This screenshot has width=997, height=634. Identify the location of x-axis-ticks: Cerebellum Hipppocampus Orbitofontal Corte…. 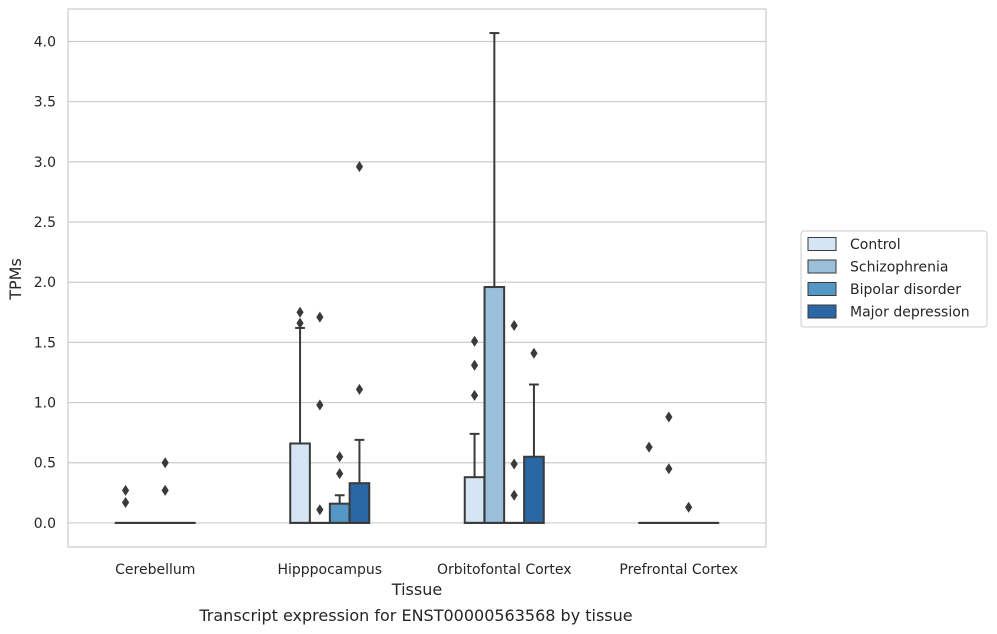
(426, 570).